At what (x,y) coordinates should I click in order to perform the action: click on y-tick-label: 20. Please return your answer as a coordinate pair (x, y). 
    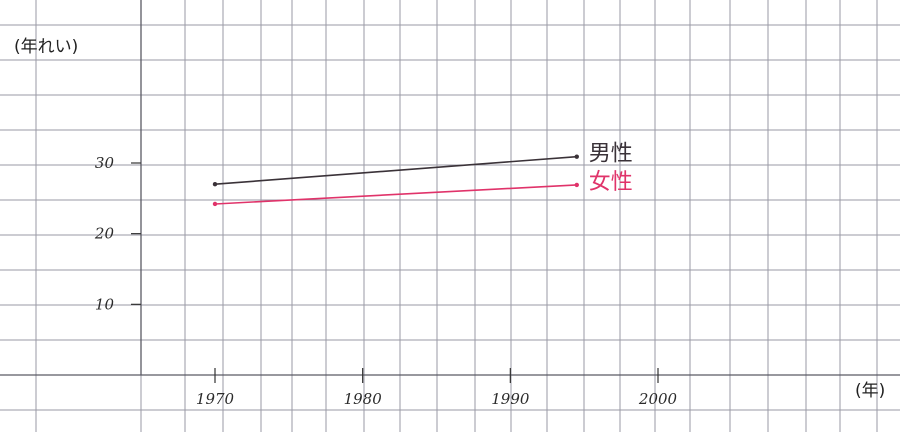
    Looking at the image, I should click on (104, 234).